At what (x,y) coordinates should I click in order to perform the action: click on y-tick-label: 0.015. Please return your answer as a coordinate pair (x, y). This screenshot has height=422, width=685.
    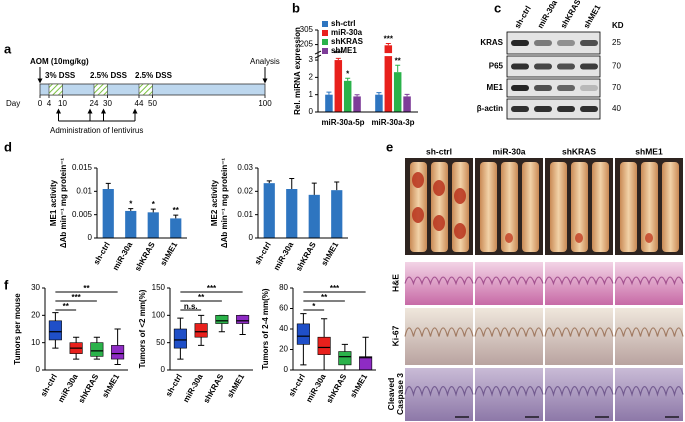
    Looking at the image, I should click on (82, 167).